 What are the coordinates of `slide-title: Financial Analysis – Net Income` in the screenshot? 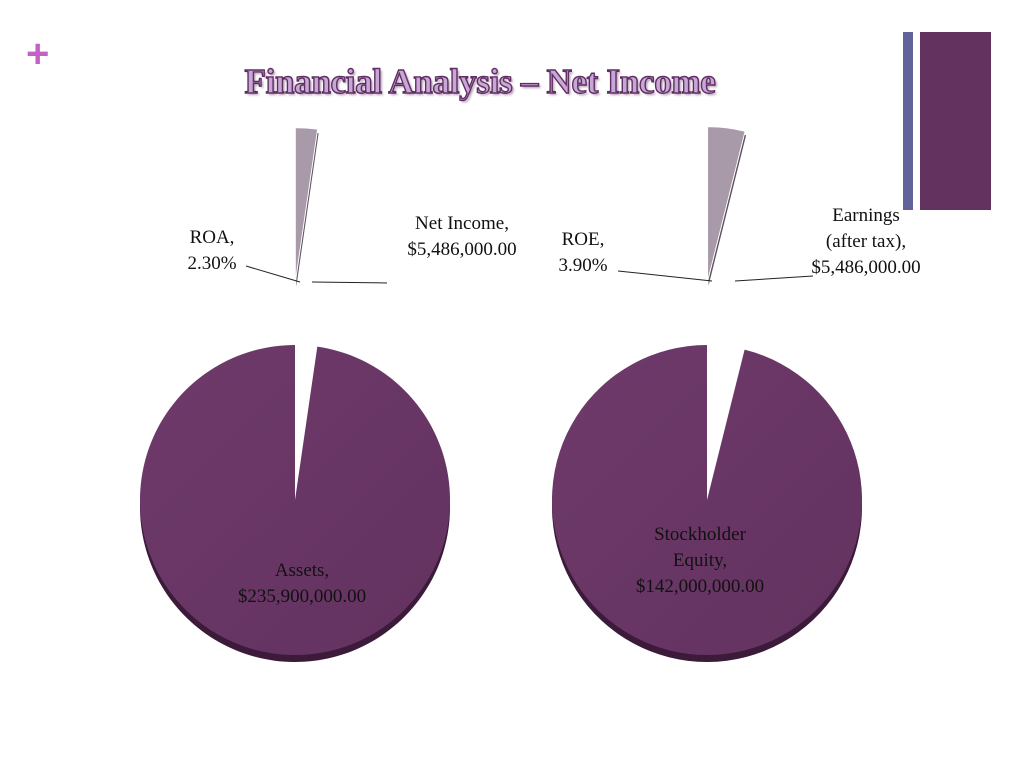 It's located at (480, 81).